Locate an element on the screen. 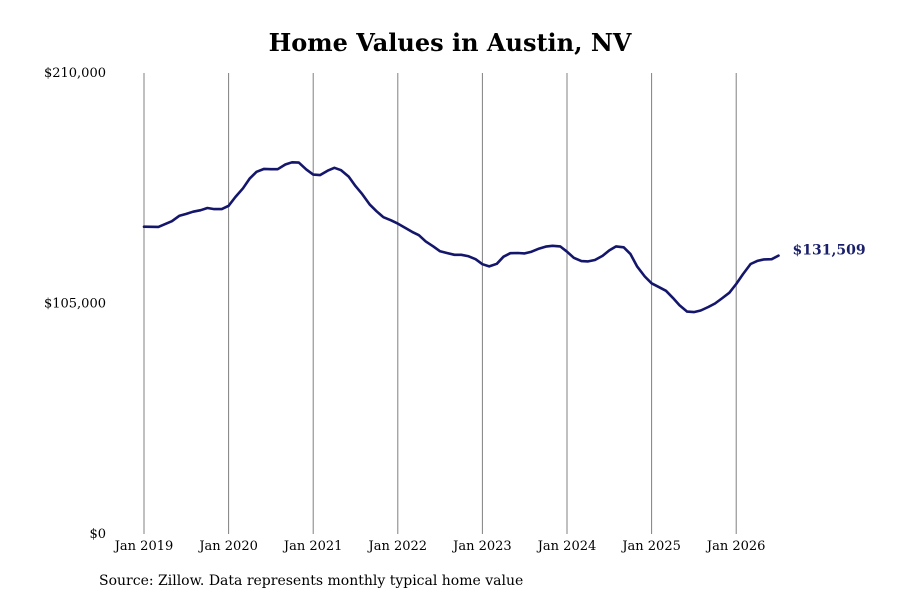  x-tick-label: Jan 2026 is located at coordinates (735, 546).